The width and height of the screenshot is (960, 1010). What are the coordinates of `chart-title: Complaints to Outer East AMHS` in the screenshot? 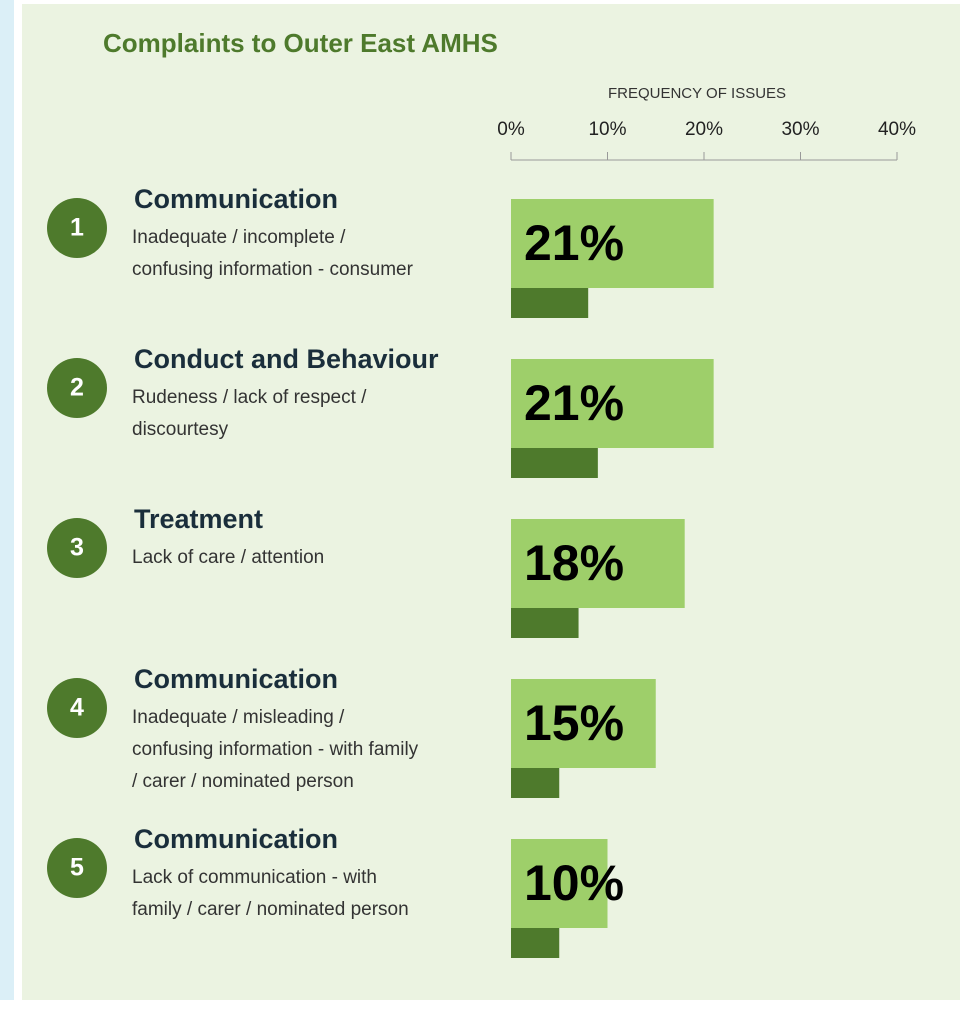 It's located at (300, 43).